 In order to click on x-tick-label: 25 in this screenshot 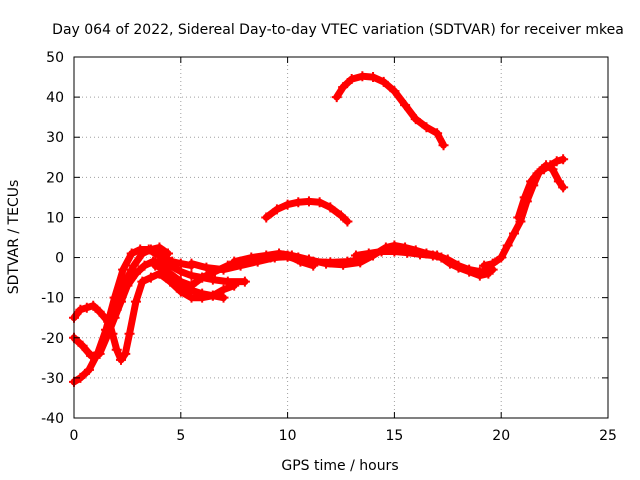, I will do `click(608, 436)`.